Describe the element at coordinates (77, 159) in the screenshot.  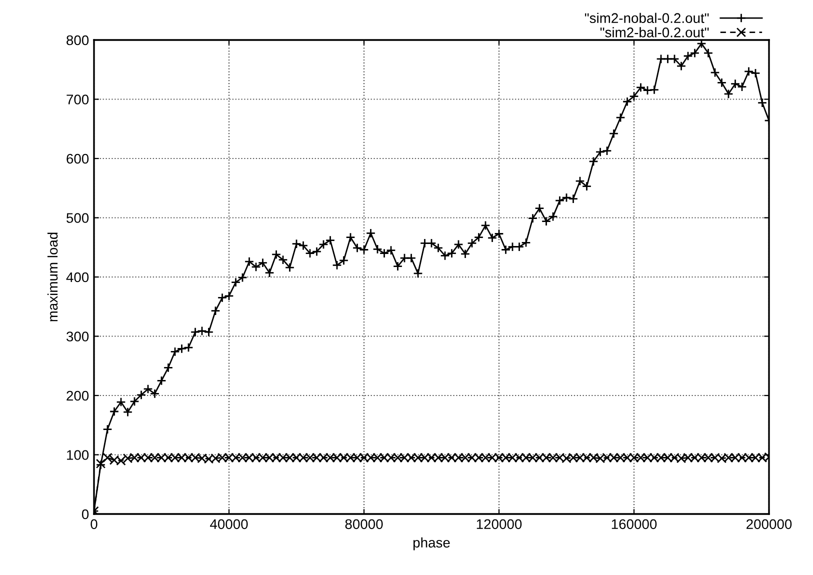
I see `y-tick-label: 600` at that location.